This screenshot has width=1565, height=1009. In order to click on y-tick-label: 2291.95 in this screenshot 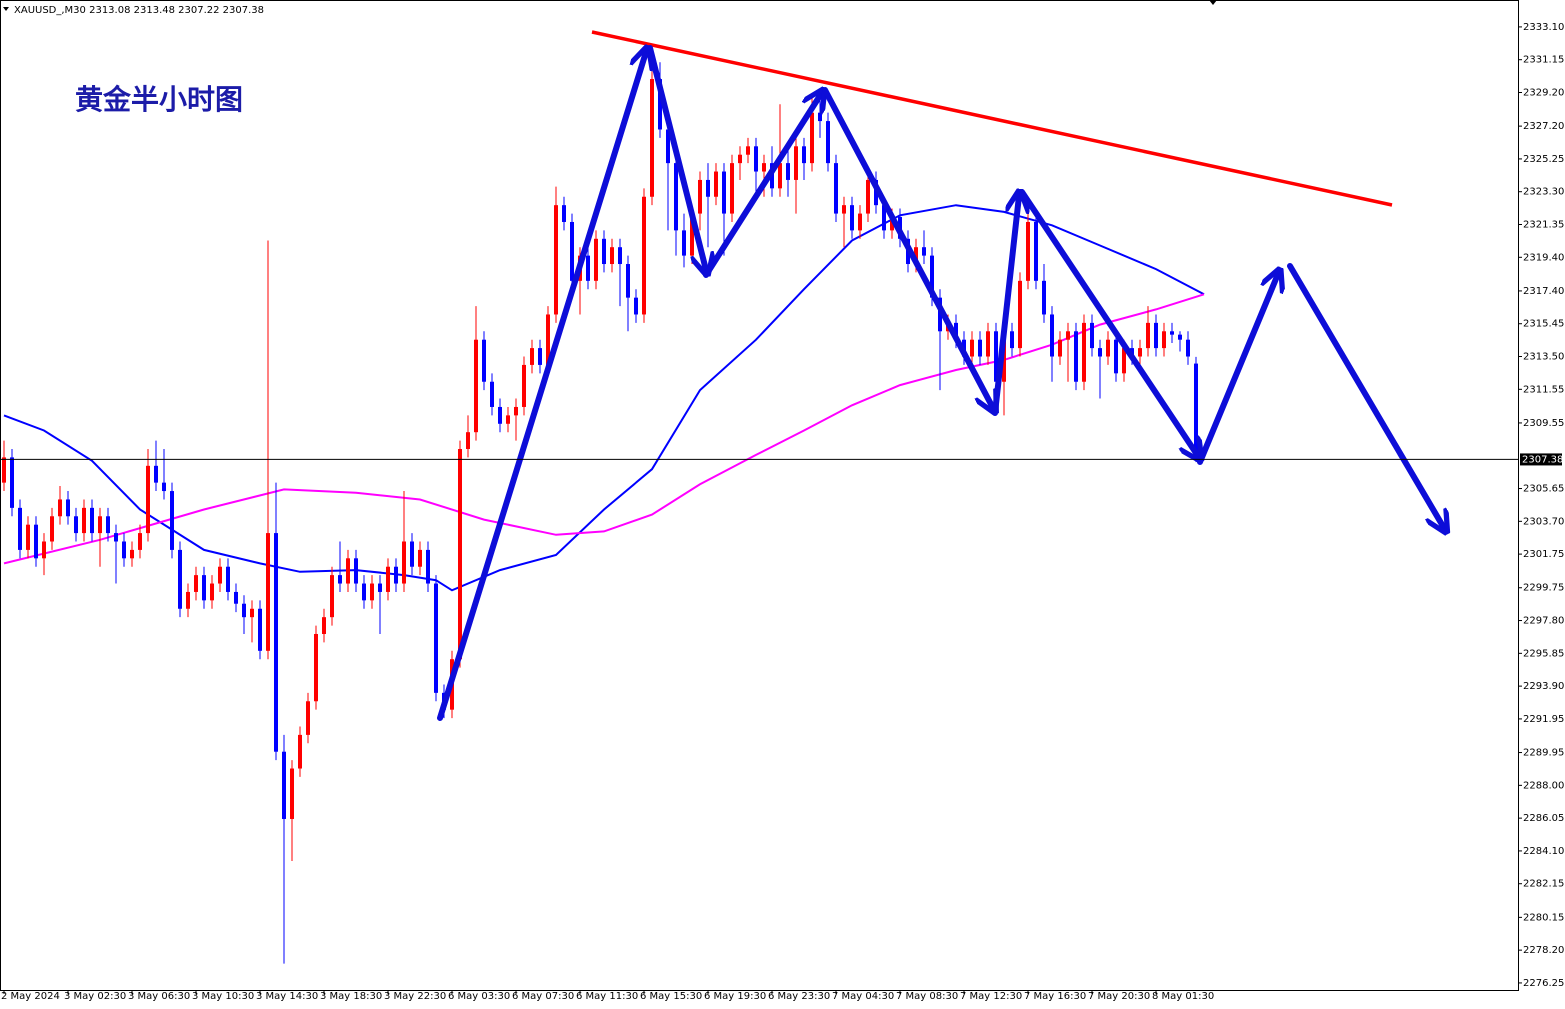, I will do `click(1543, 719)`.